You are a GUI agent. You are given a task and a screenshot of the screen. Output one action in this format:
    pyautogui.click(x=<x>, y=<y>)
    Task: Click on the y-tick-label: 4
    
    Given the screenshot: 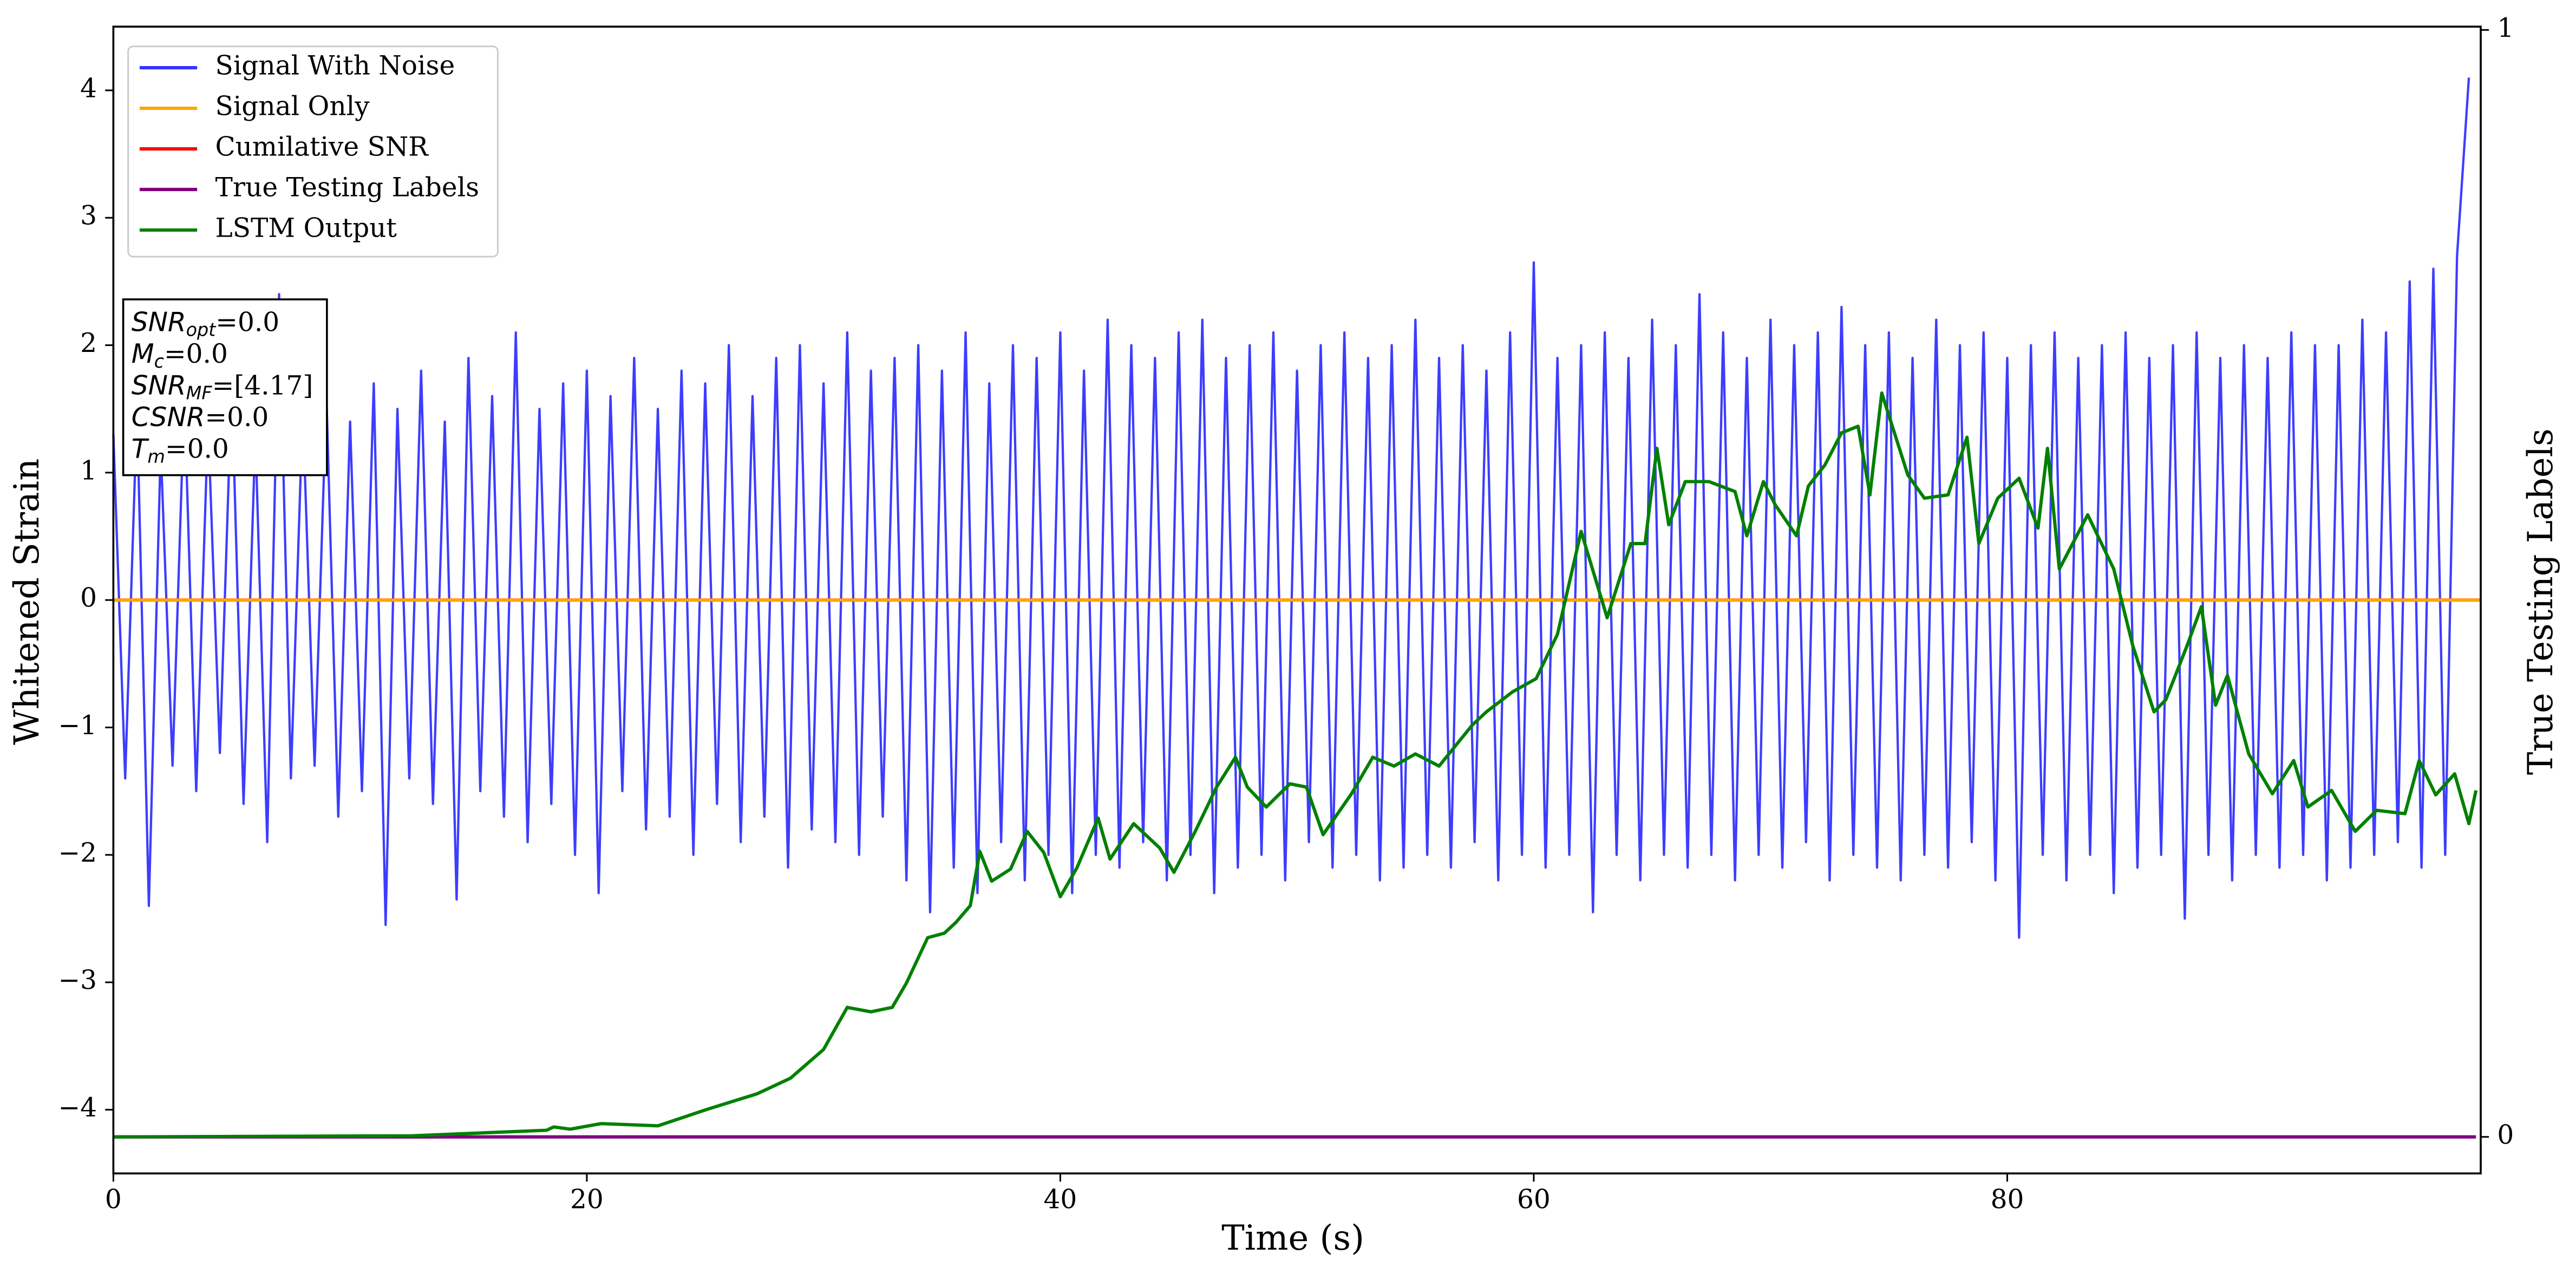 What is the action you would take?
    pyautogui.click(x=88, y=88)
    